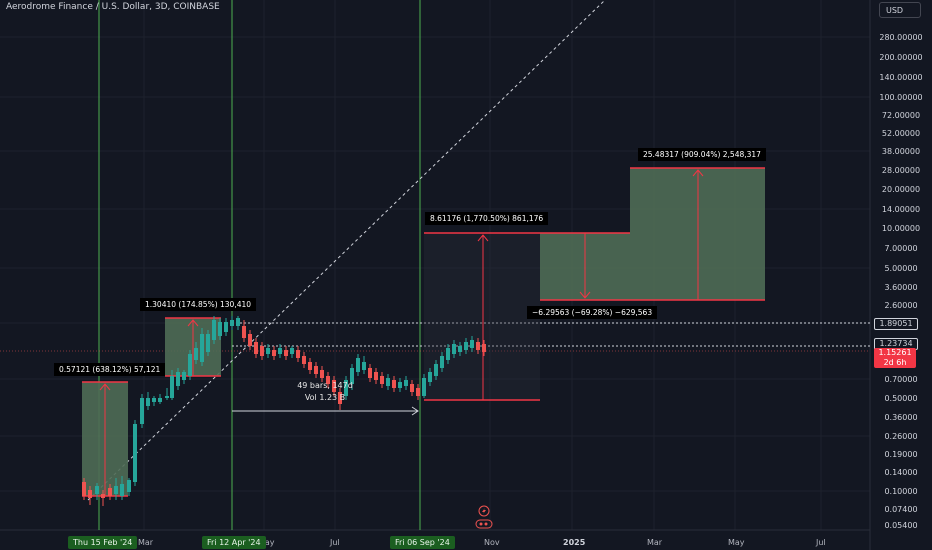 The image size is (932, 550). I want to click on time-tag-feb: Thu 15 Feb '24, so click(103, 542).